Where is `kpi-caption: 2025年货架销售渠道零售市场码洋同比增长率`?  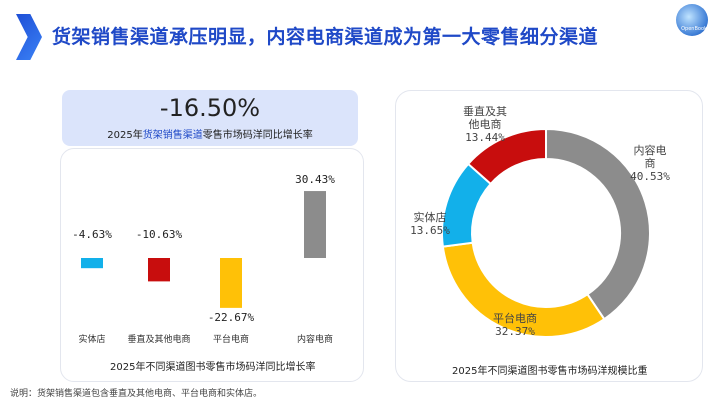
kpi-caption: 2025年货架销售渠道零售市场码洋同比增长率 is located at coordinates (210, 133).